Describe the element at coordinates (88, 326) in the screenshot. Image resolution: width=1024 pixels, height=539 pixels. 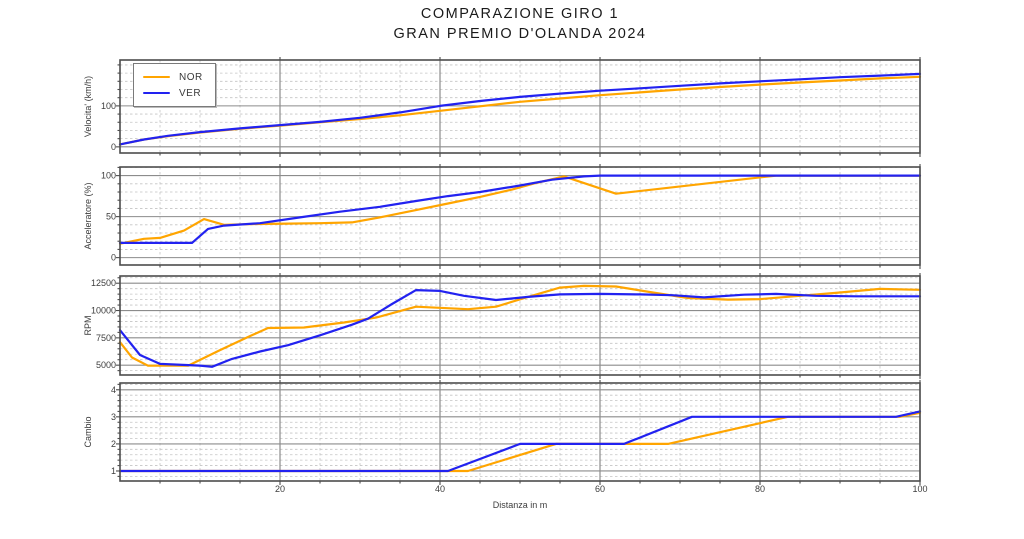
I see `svg-text: RPM` at that location.